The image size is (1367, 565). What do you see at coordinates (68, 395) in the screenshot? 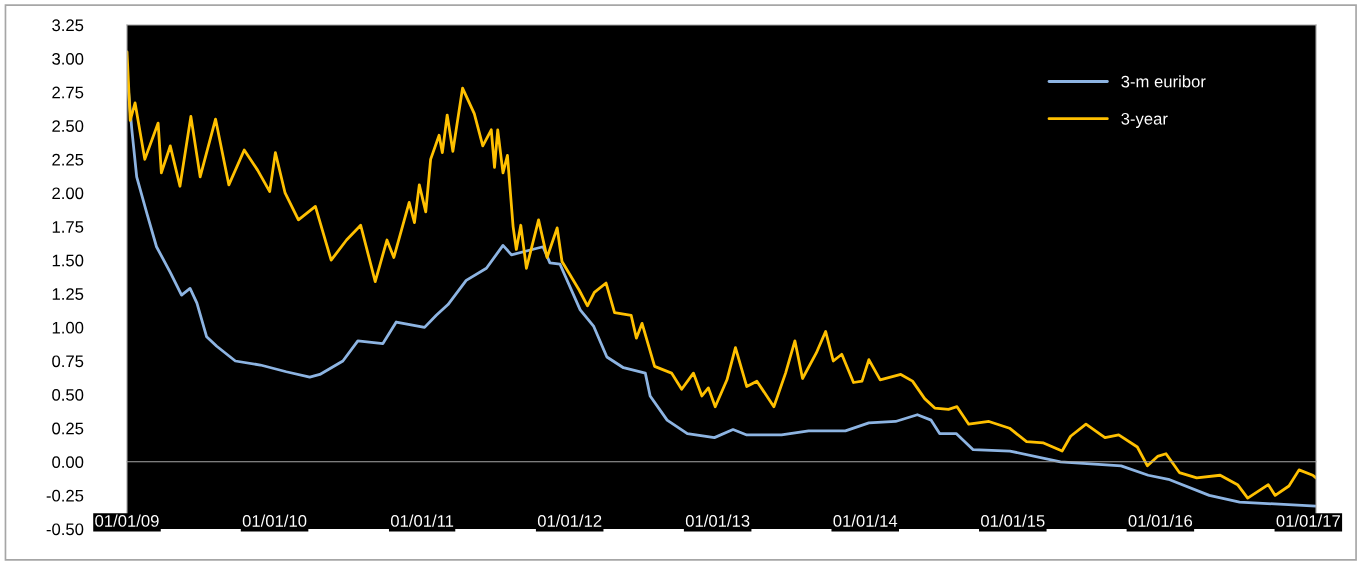
I see `y-tick-label: 0.50` at bounding box center [68, 395].